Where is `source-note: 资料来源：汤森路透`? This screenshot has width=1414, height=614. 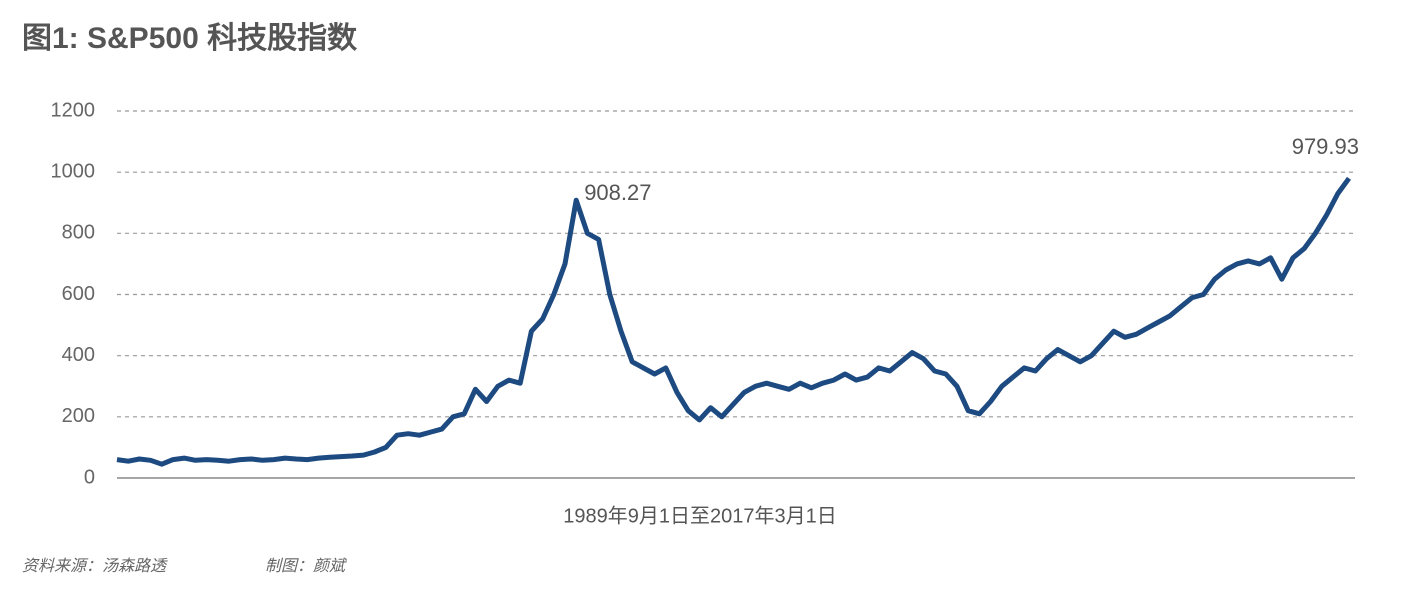 source-note: 资料来源：汤森路透 is located at coordinates (95, 566).